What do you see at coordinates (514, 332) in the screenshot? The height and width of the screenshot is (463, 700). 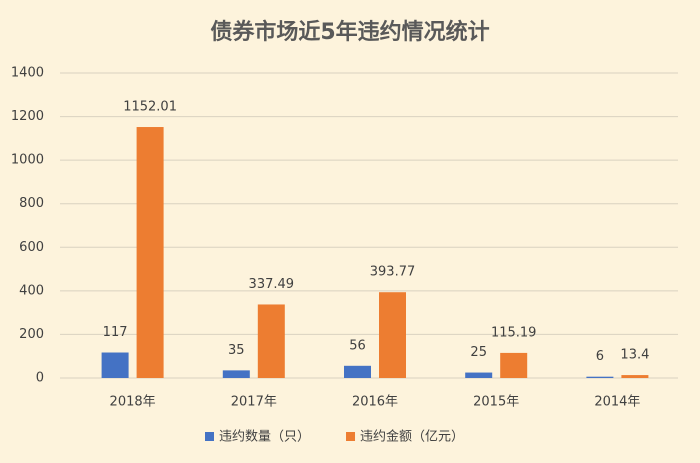 I see `data-label: 115.19` at bounding box center [514, 332].